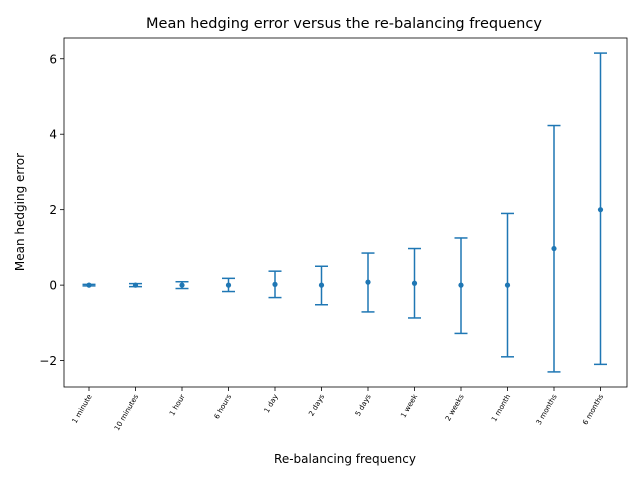 The height and width of the screenshot is (480, 640). What do you see at coordinates (592, 409) in the screenshot?
I see `x-tick-label: 6 months` at bounding box center [592, 409].